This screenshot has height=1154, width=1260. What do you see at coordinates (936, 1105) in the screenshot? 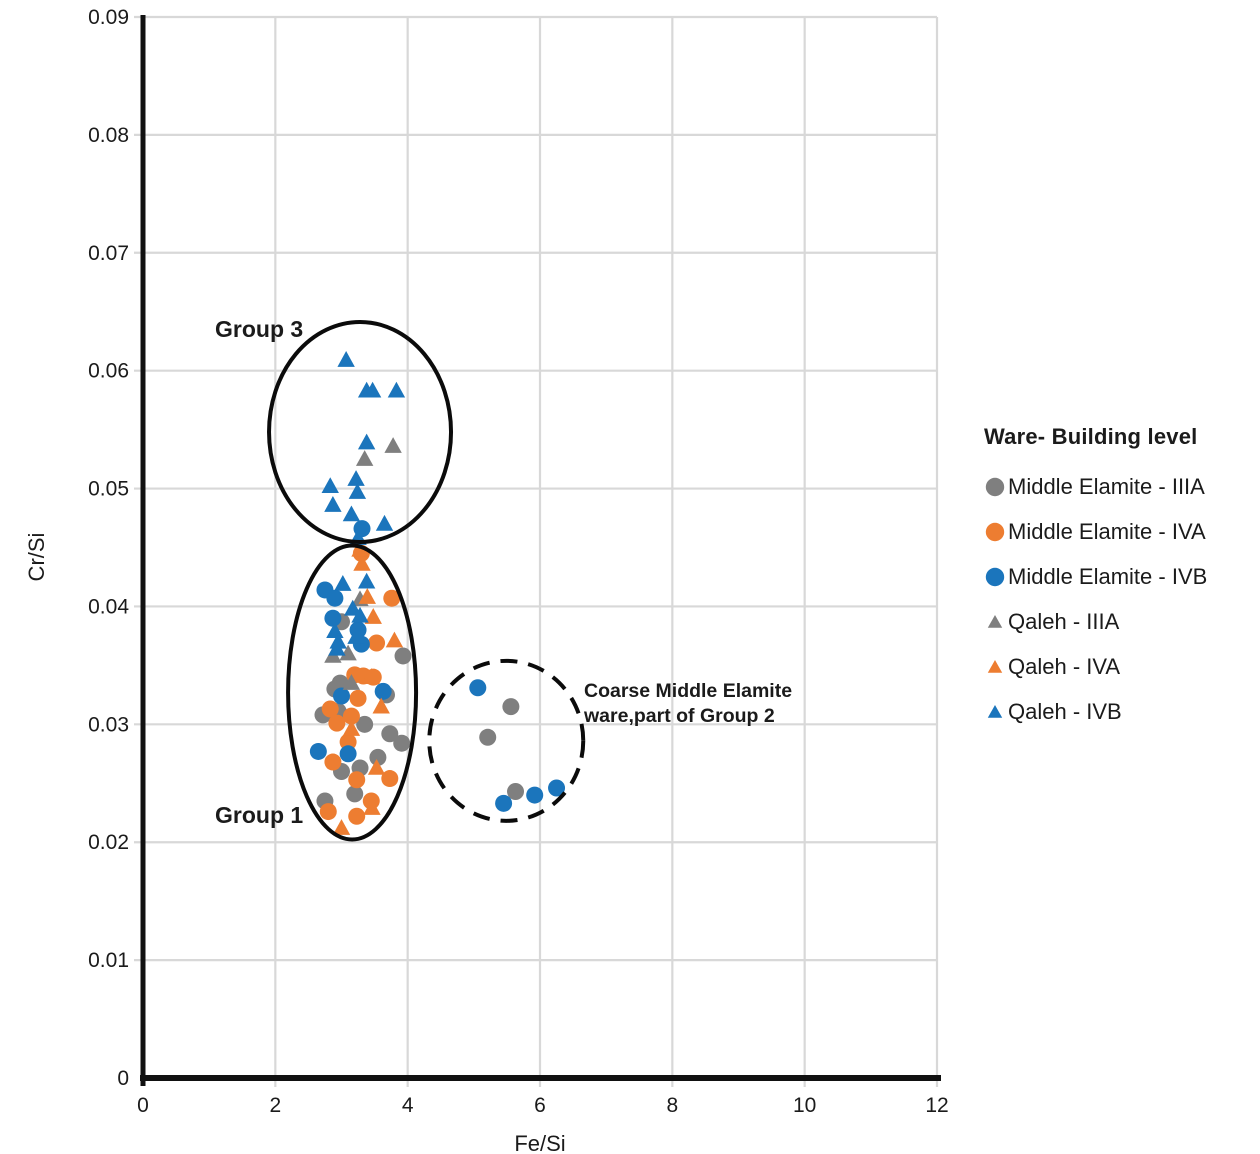
I see `x-tick-label-12: 12` at bounding box center [936, 1105].